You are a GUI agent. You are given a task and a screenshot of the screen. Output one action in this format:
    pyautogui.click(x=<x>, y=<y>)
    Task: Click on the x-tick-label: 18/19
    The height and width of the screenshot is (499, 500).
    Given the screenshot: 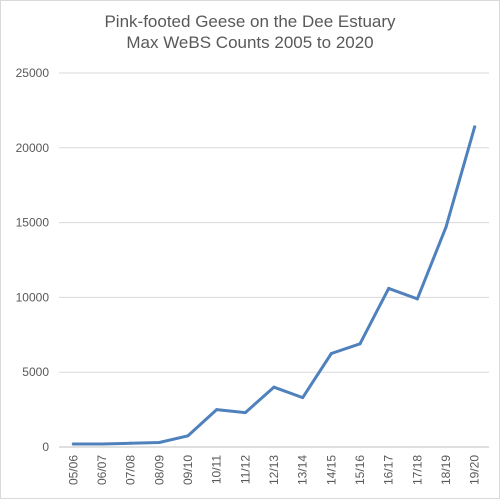 What is the action you would take?
    pyautogui.click(x=446, y=470)
    